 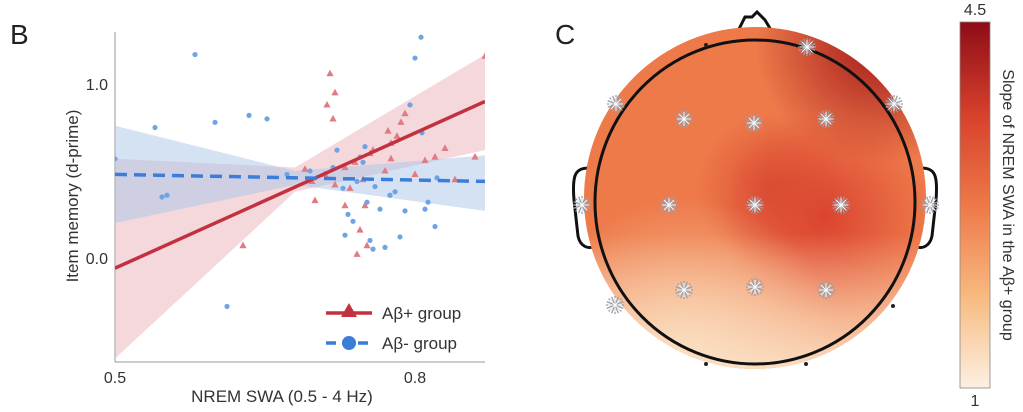 I want to click on nonsignificant-electrodes, so click(x=799, y=204).